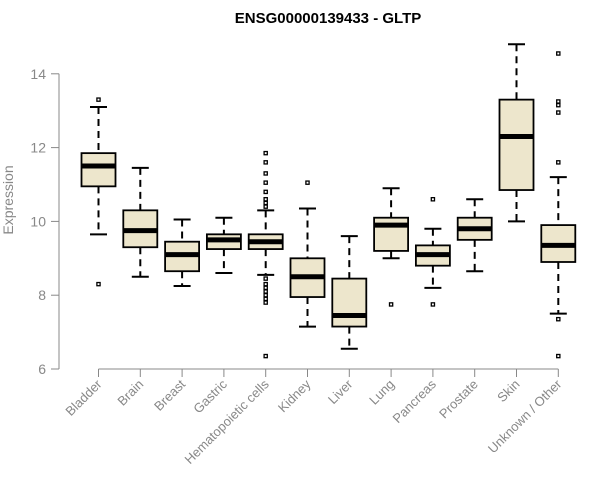 This screenshot has width=600, height=500. Describe the element at coordinates (294, 395) in the screenshot. I see `x-tick-label: Kidney` at that location.